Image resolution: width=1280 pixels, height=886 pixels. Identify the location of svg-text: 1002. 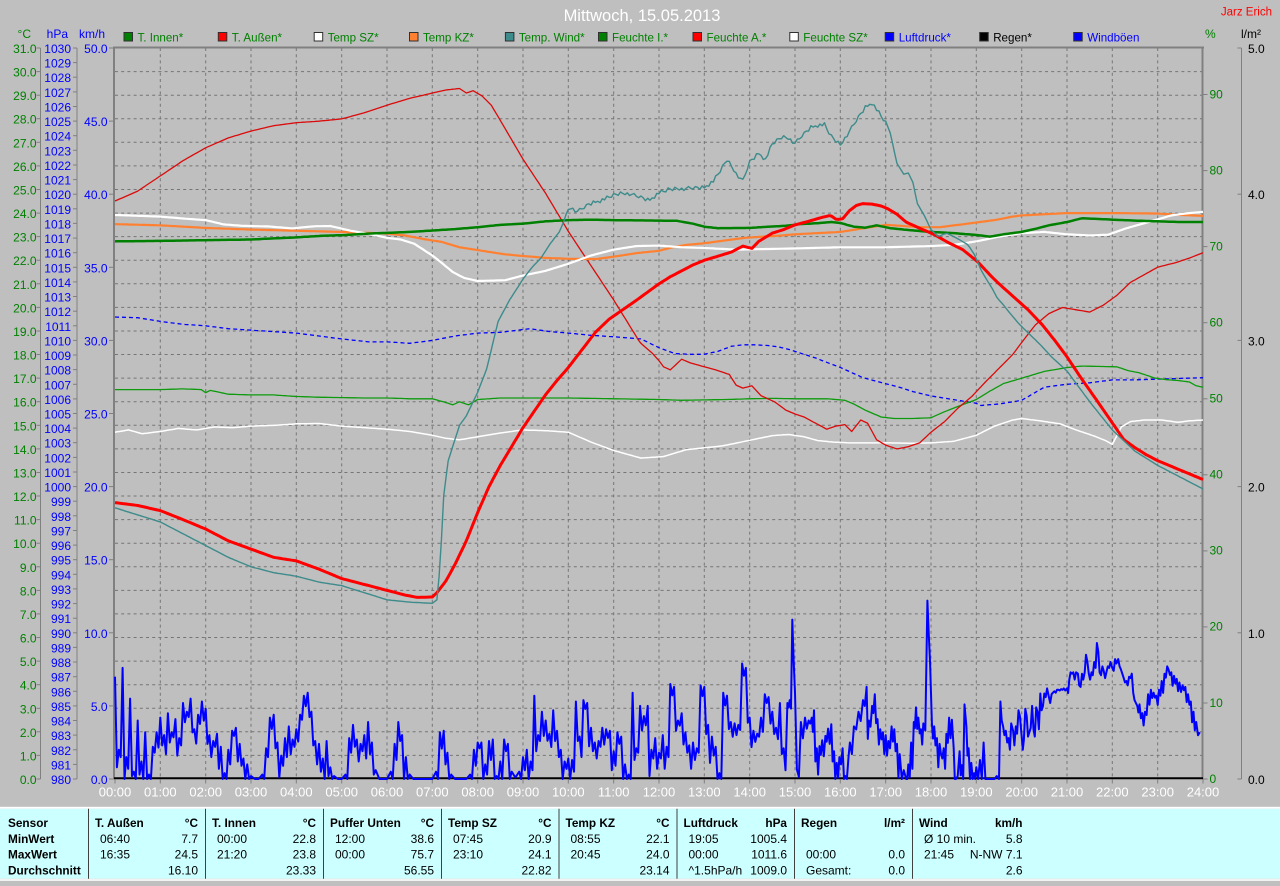
(57, 458).